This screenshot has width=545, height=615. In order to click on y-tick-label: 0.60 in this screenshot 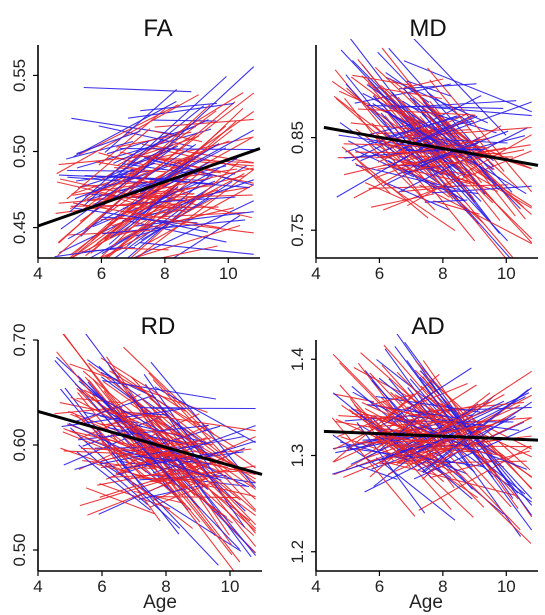, I will do `click(19, 444)`.